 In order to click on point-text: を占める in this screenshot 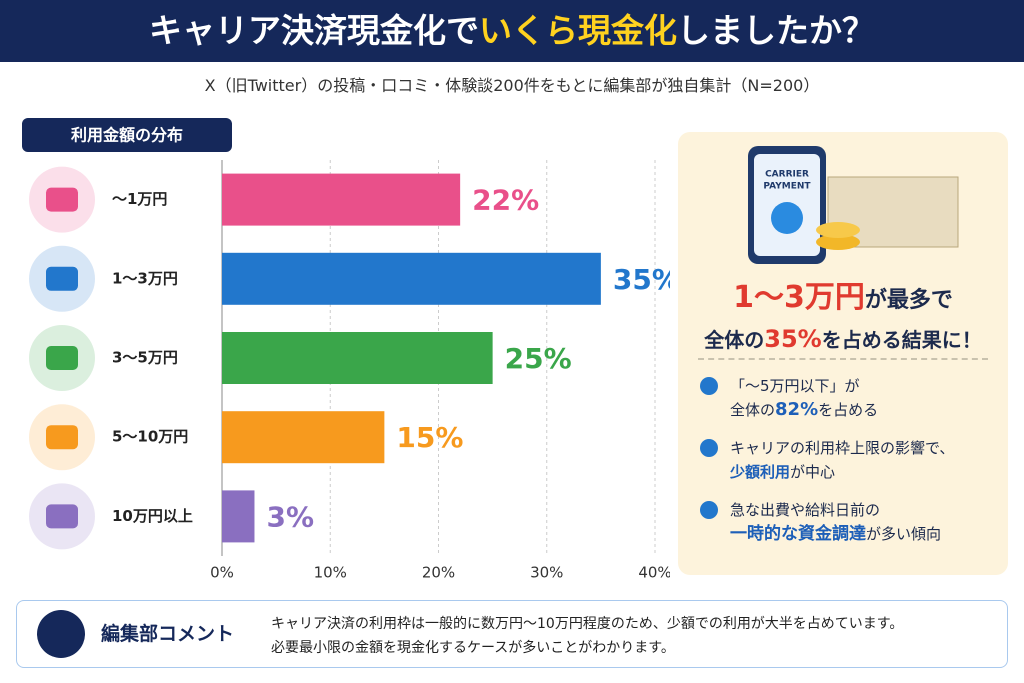, I will do `click(848, 410)`.